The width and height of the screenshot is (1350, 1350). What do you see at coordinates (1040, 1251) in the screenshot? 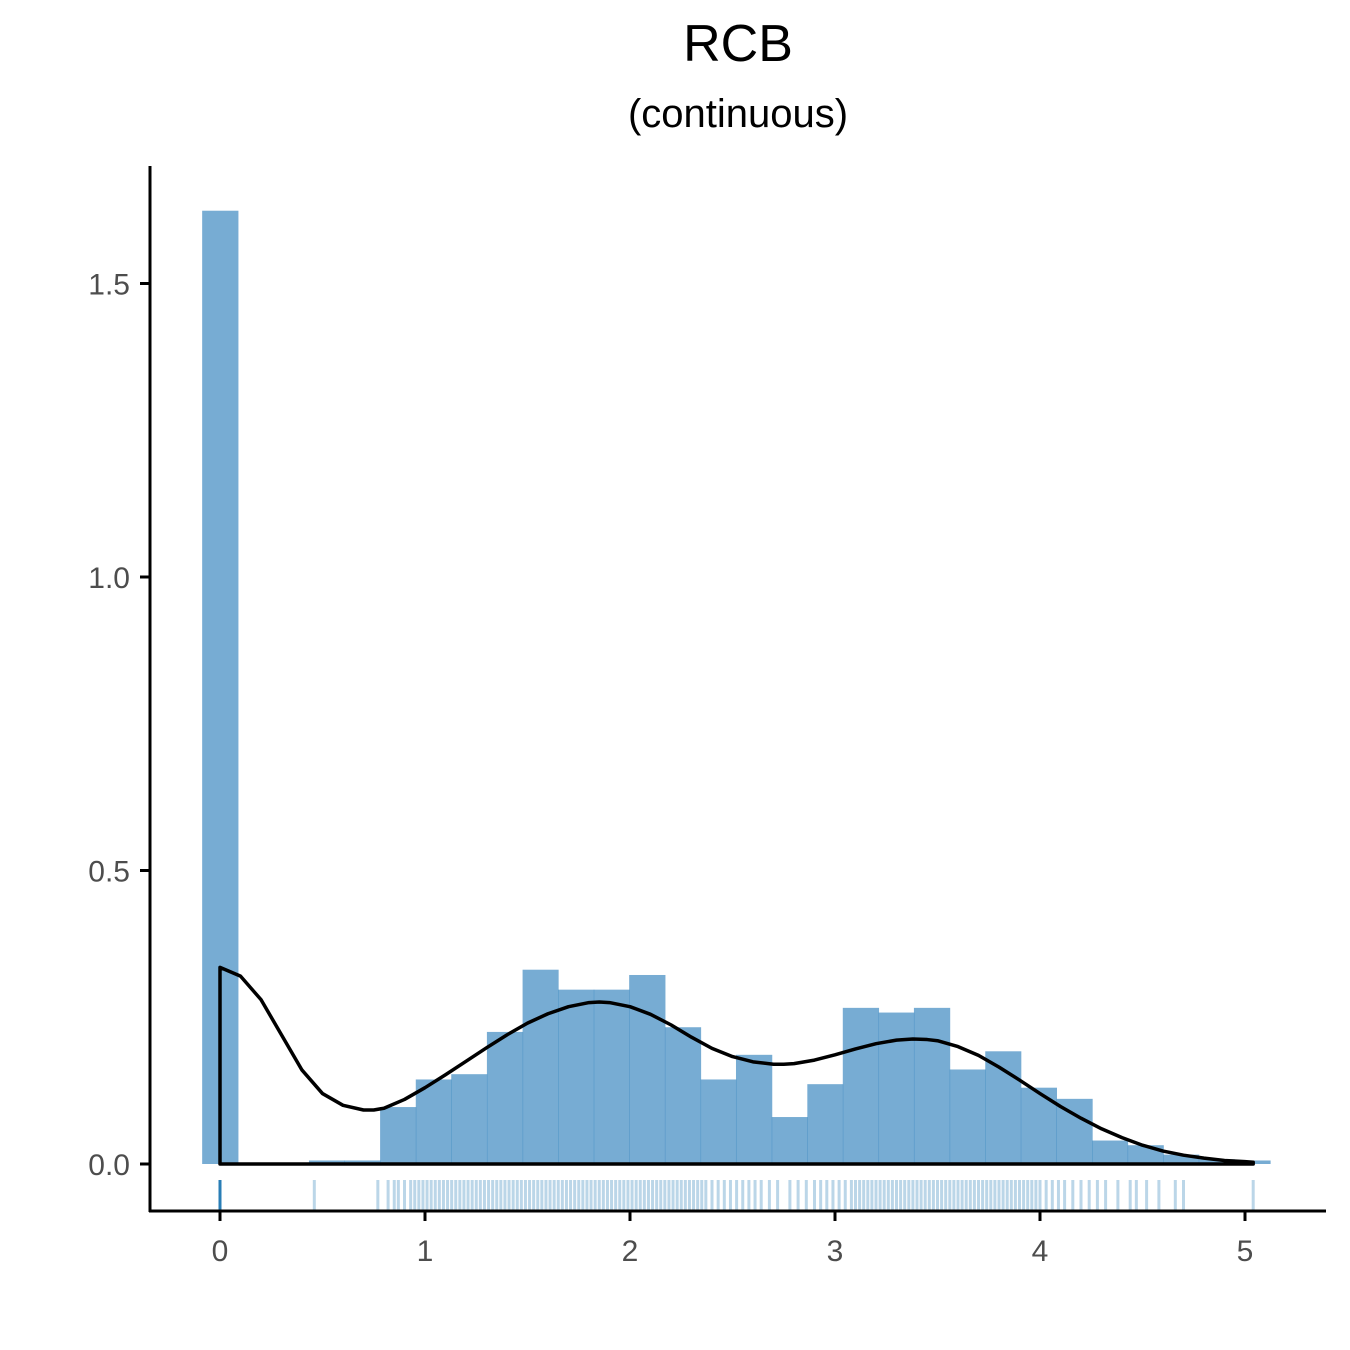
I see `x-tick-label: 4` at bounding box center [1040, 1251].